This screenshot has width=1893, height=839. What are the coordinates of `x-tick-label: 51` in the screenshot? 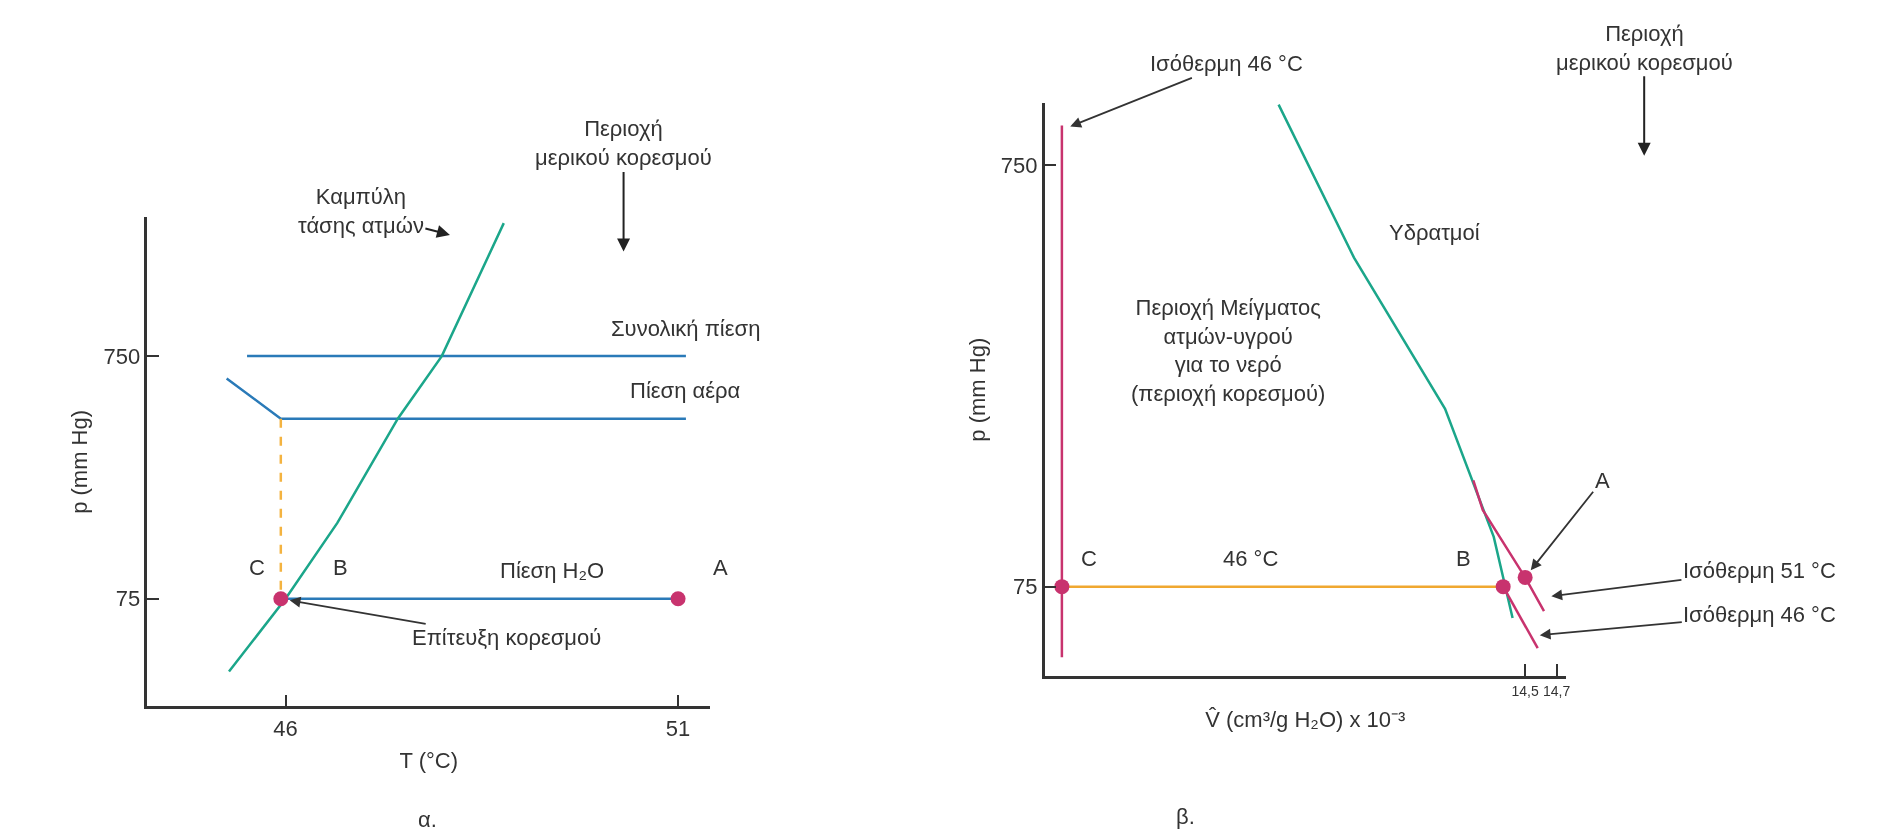 It's located at (678, 728).